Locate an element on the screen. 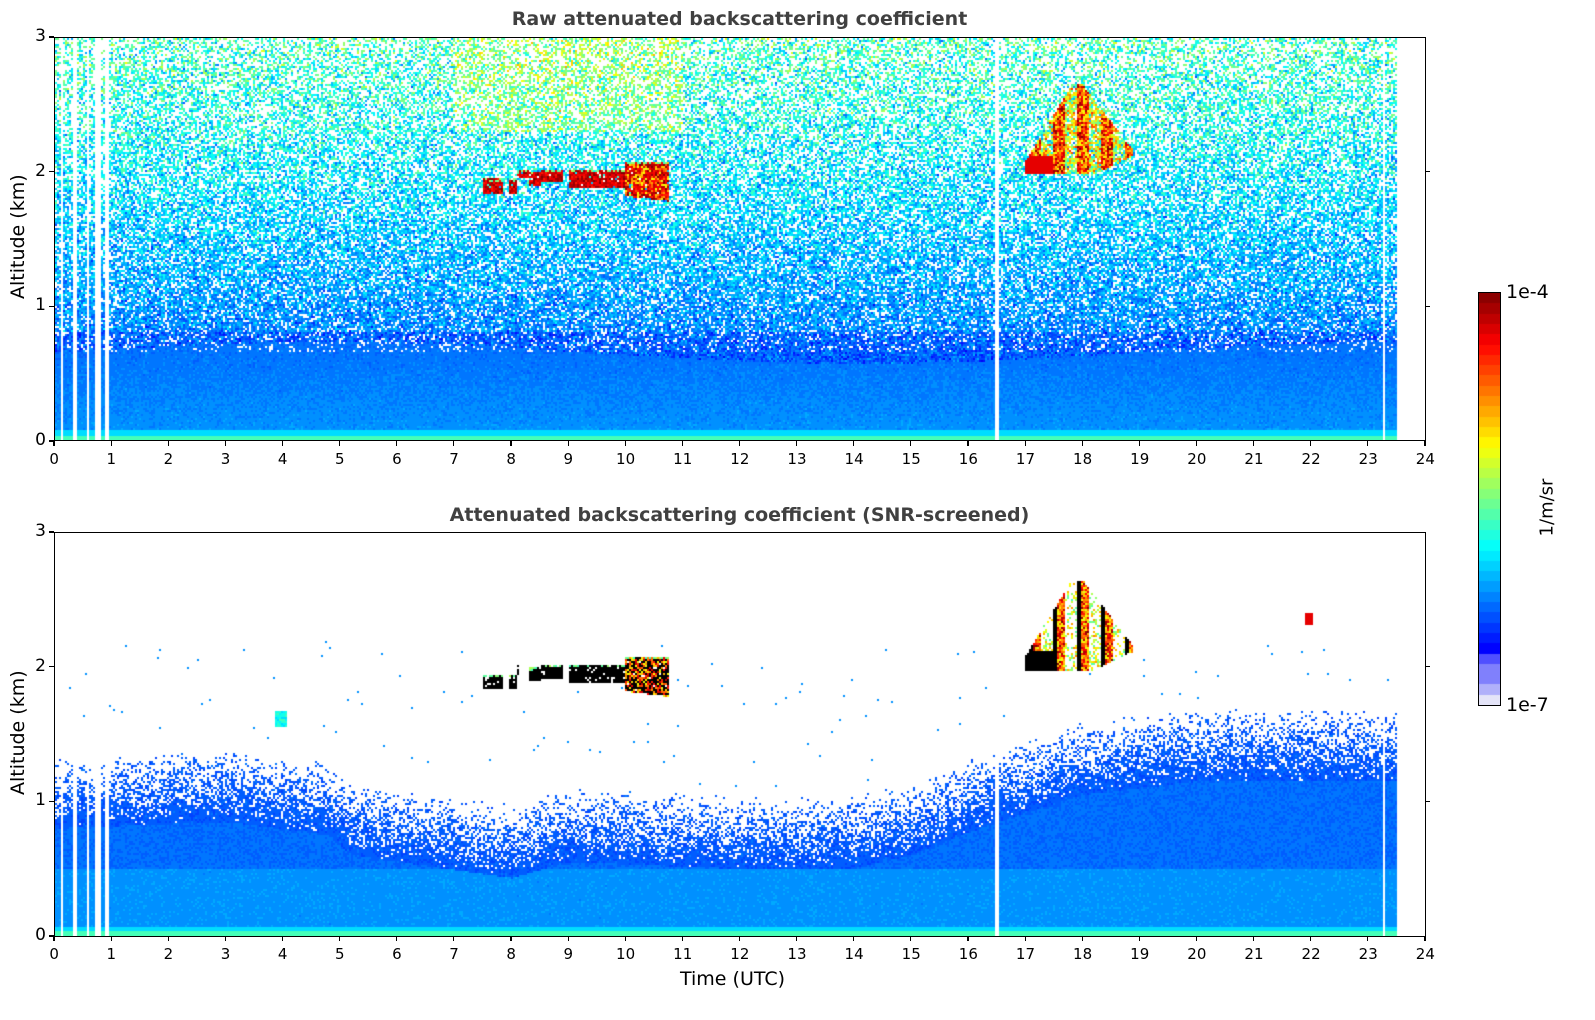  x-tick-label: 24 is located at coordinates (1425, 954).